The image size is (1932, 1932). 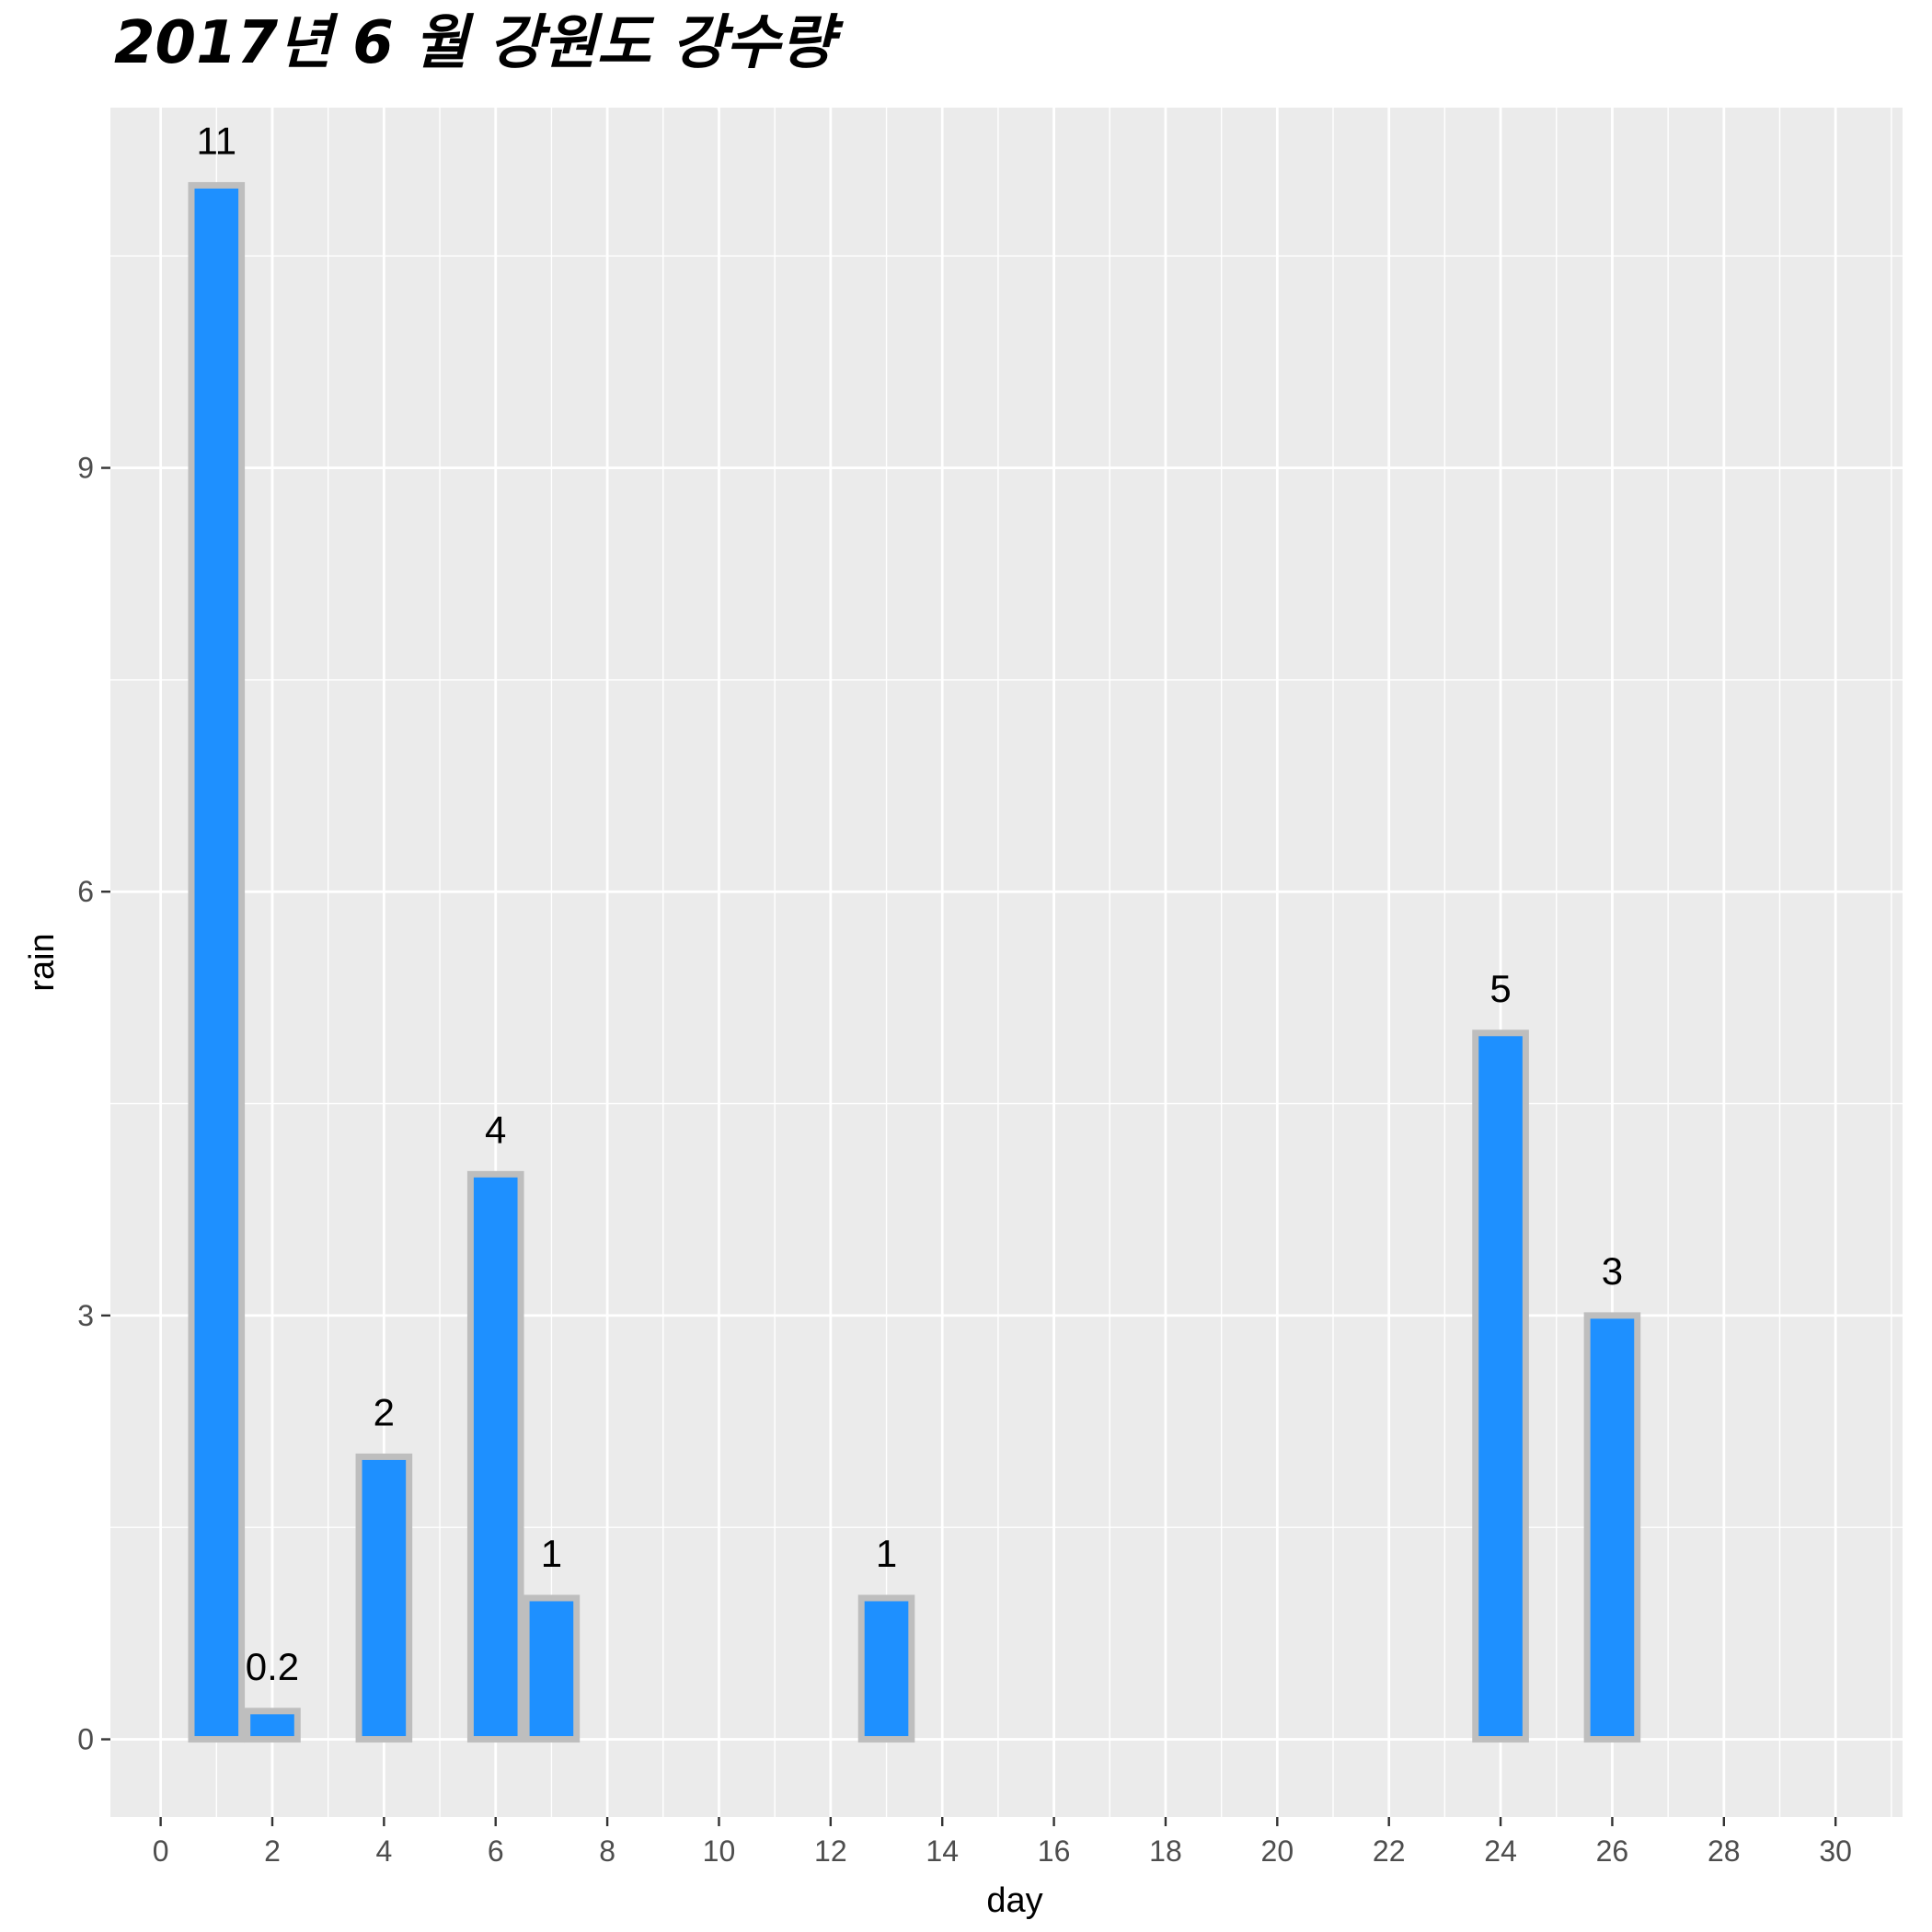 I want to click on x-tick-label: 0, so click(x=161, y=1851).